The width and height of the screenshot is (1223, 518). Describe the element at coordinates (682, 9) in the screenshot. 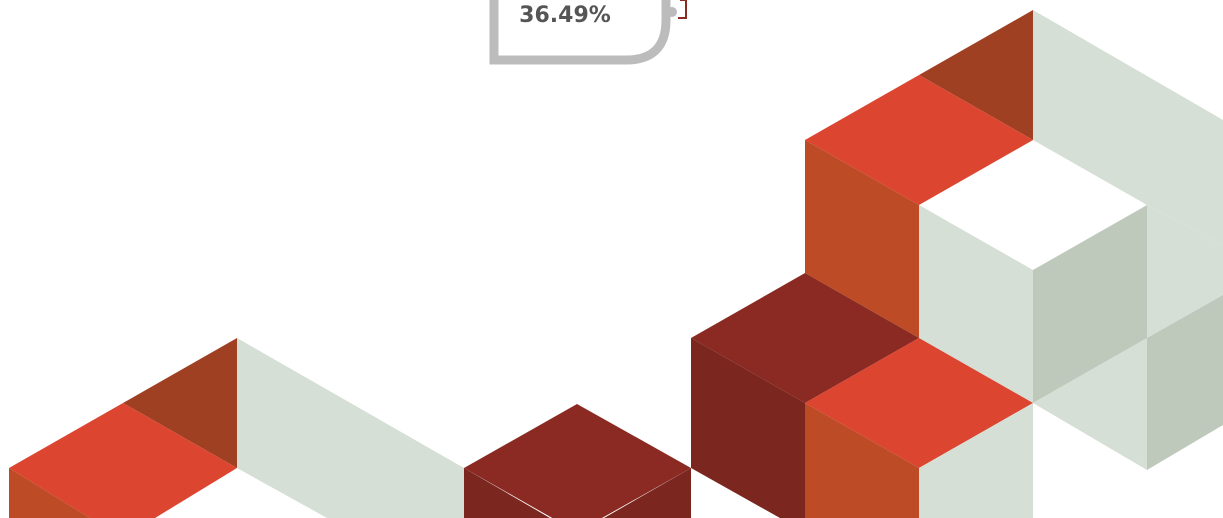

I see `bracket` at that location.